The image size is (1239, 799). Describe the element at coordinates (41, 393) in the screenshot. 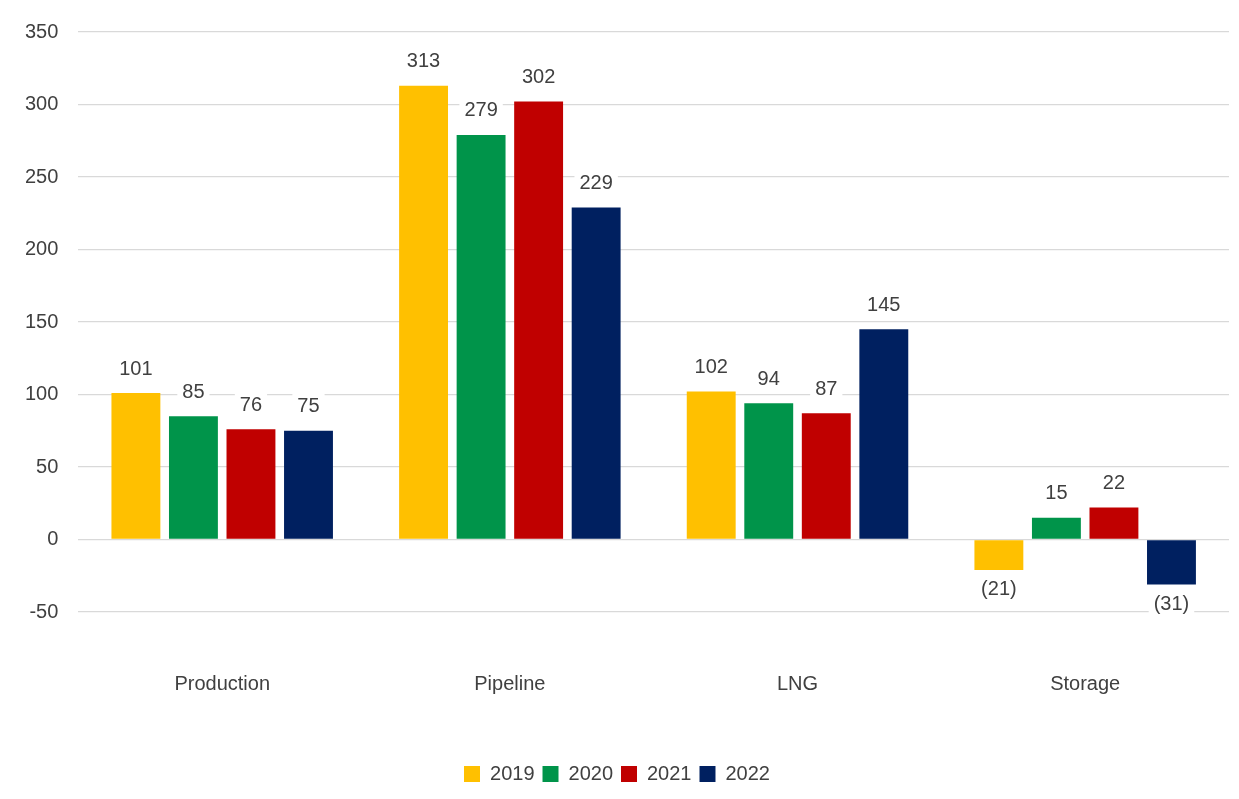

I see `y-tick-label: 100` at that location.